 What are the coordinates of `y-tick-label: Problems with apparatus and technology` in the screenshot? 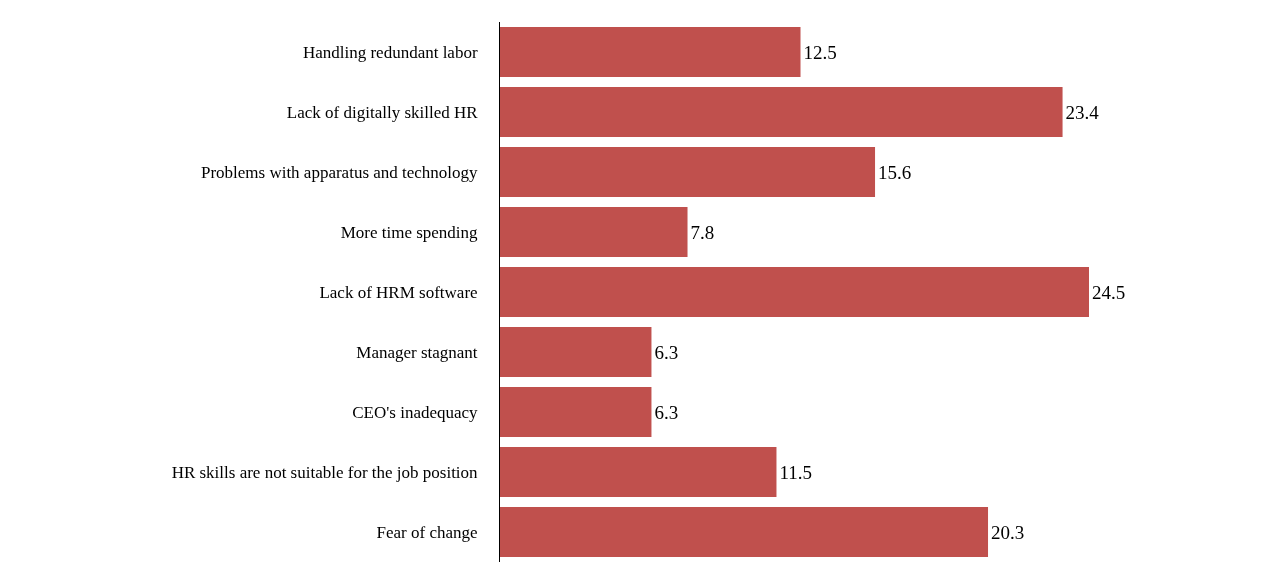 It's located at (339, 172).